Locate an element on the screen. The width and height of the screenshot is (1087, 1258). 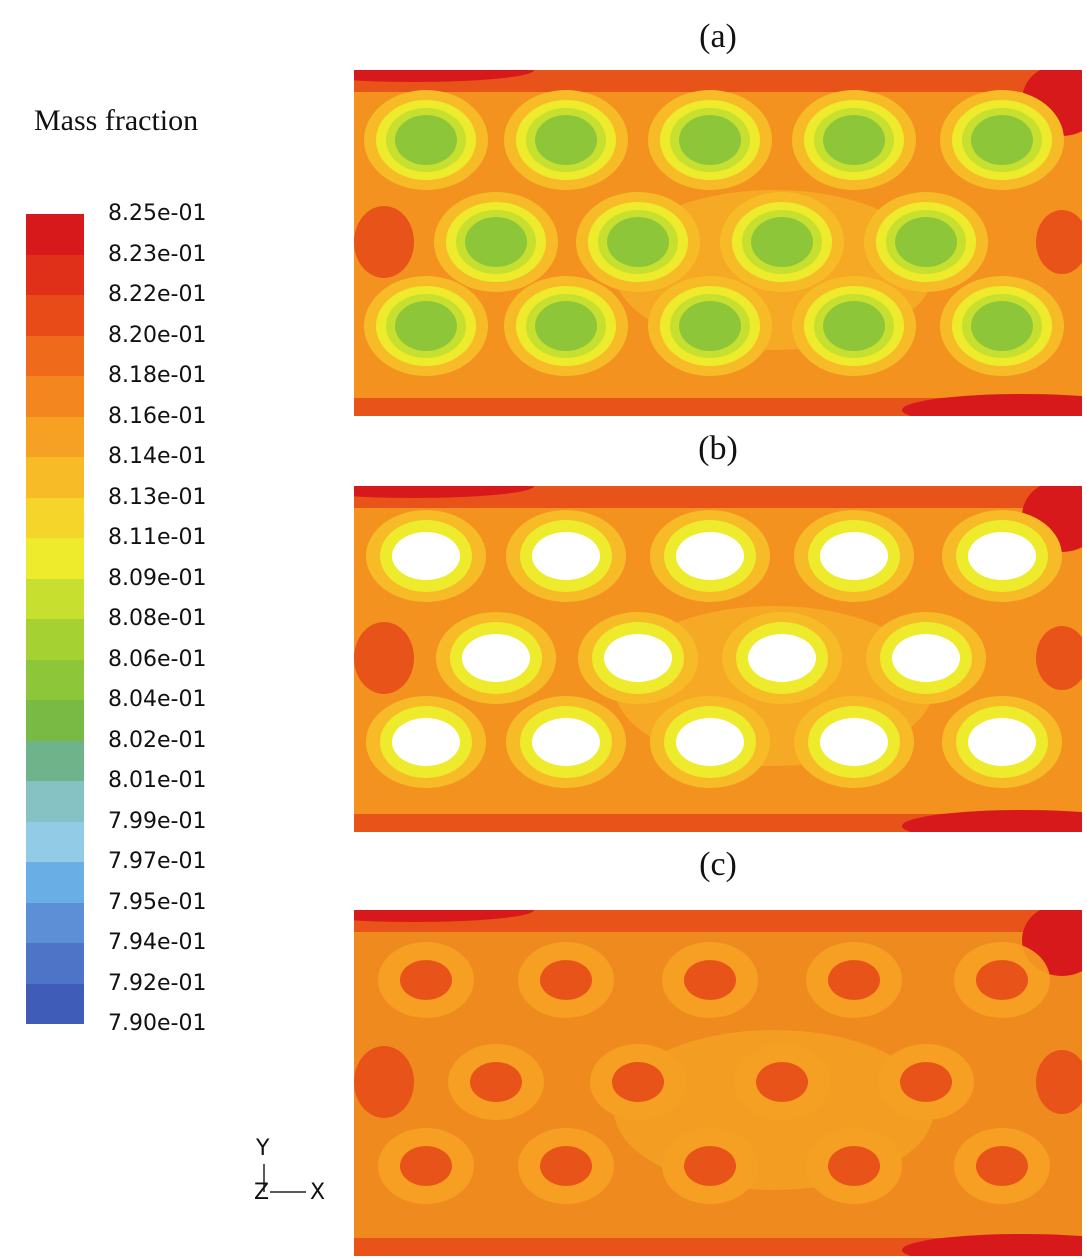
colorbar-tick-label: 8.09e-01 is located at coordinates (157, 578).